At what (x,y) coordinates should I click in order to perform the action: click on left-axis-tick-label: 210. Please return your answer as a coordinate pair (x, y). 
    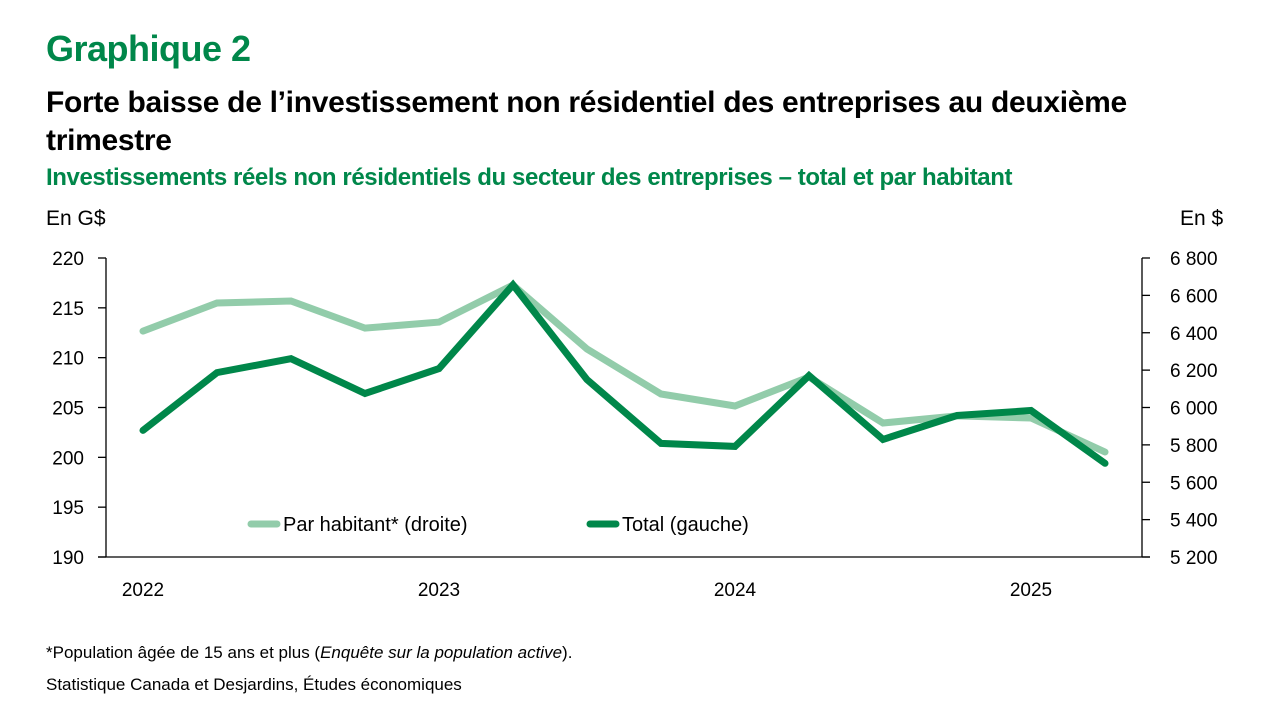
    Looking at the image, I should click on (68, 359).